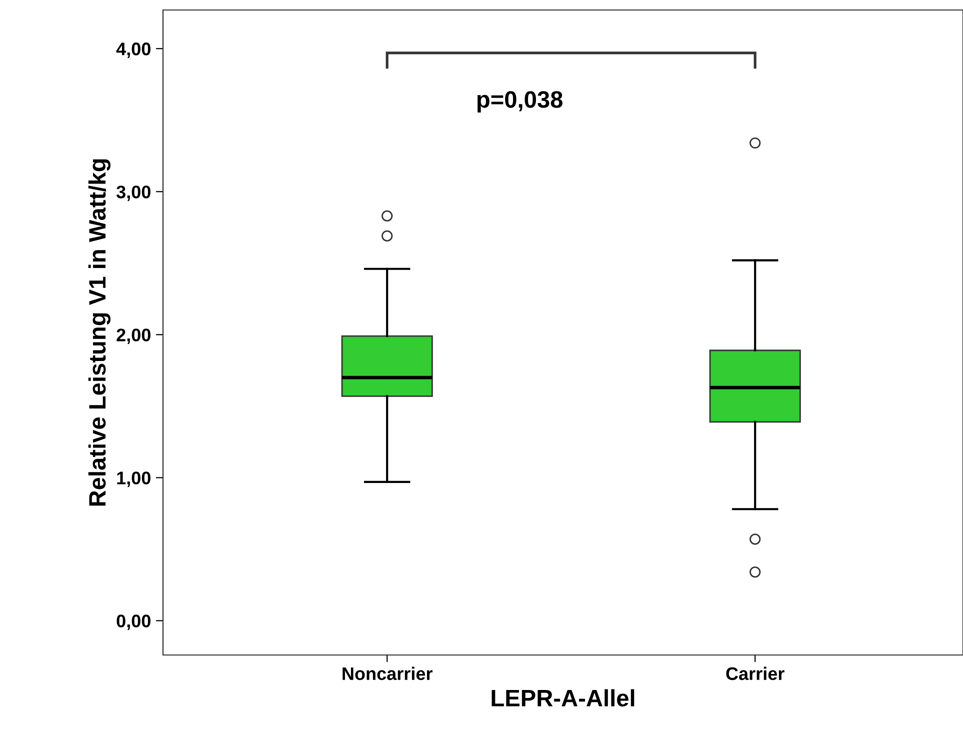 Image resolution: width=963 pixels, height=733 pixels. Describe the element at coordinates (520, 102) in the screenshot. I see `annotation: p=0,038` at that location.